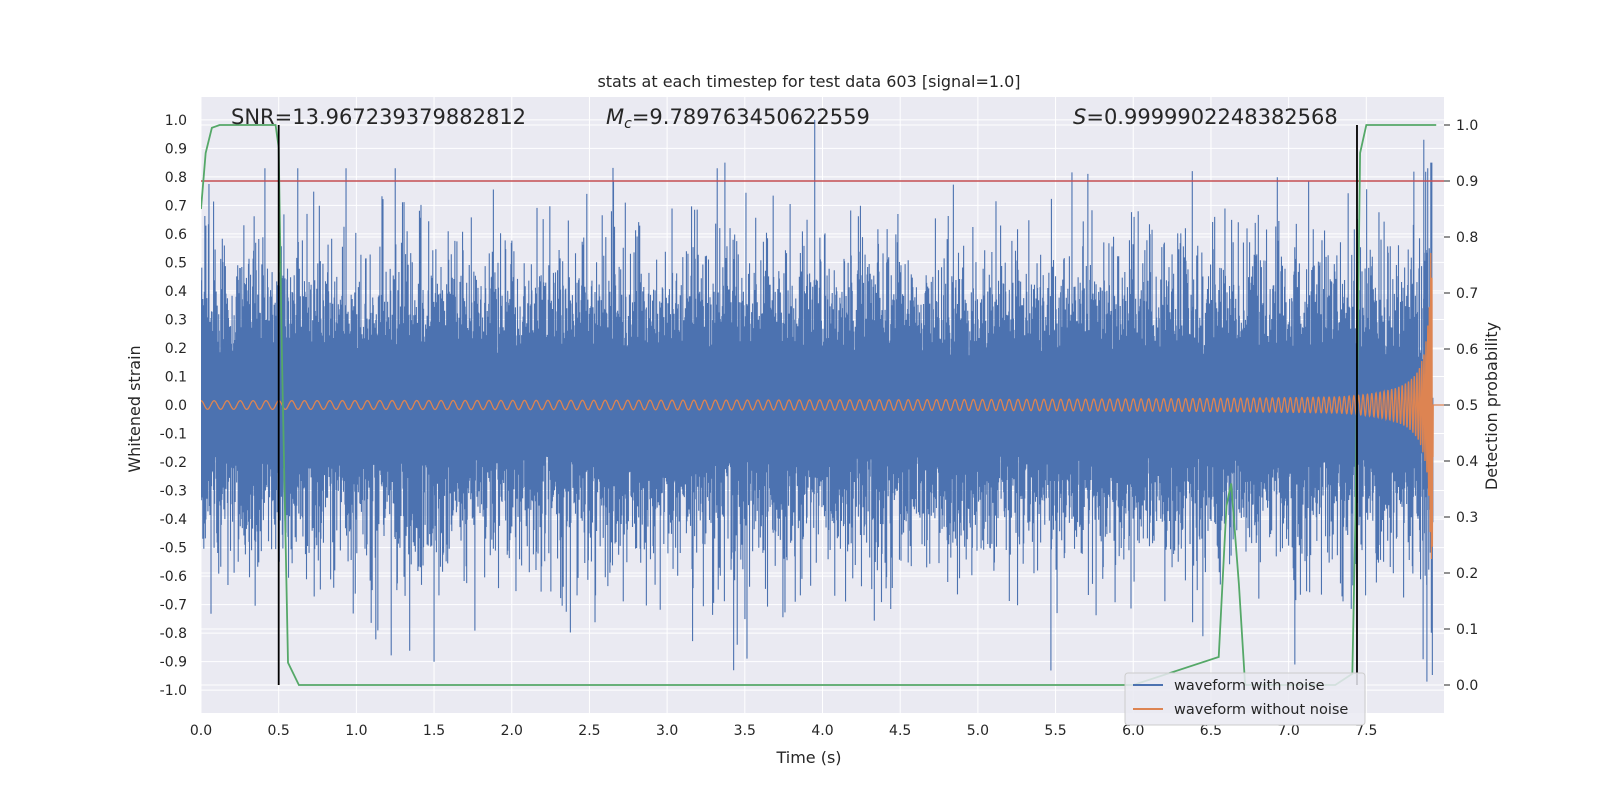 This screenshot has width=1600, height=800. I want to click on y-tick-label: 0.1, so click(176, 377).